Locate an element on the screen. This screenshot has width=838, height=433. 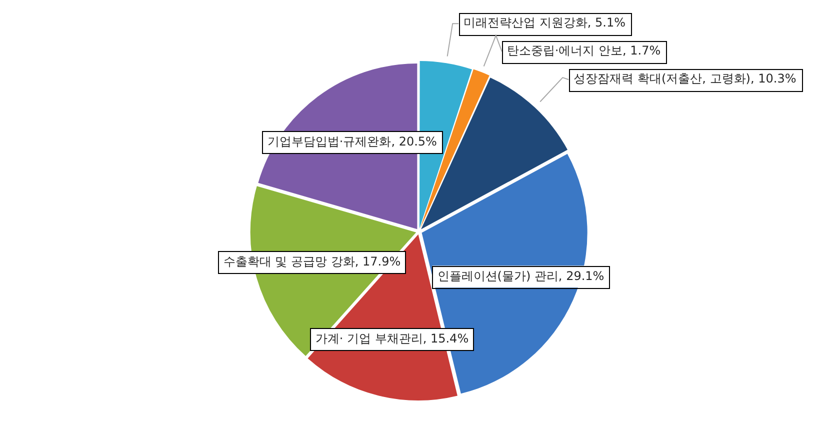
slice-label: 가계· 기업 부채관리, 15.4% is located at coordinates (392, 339).